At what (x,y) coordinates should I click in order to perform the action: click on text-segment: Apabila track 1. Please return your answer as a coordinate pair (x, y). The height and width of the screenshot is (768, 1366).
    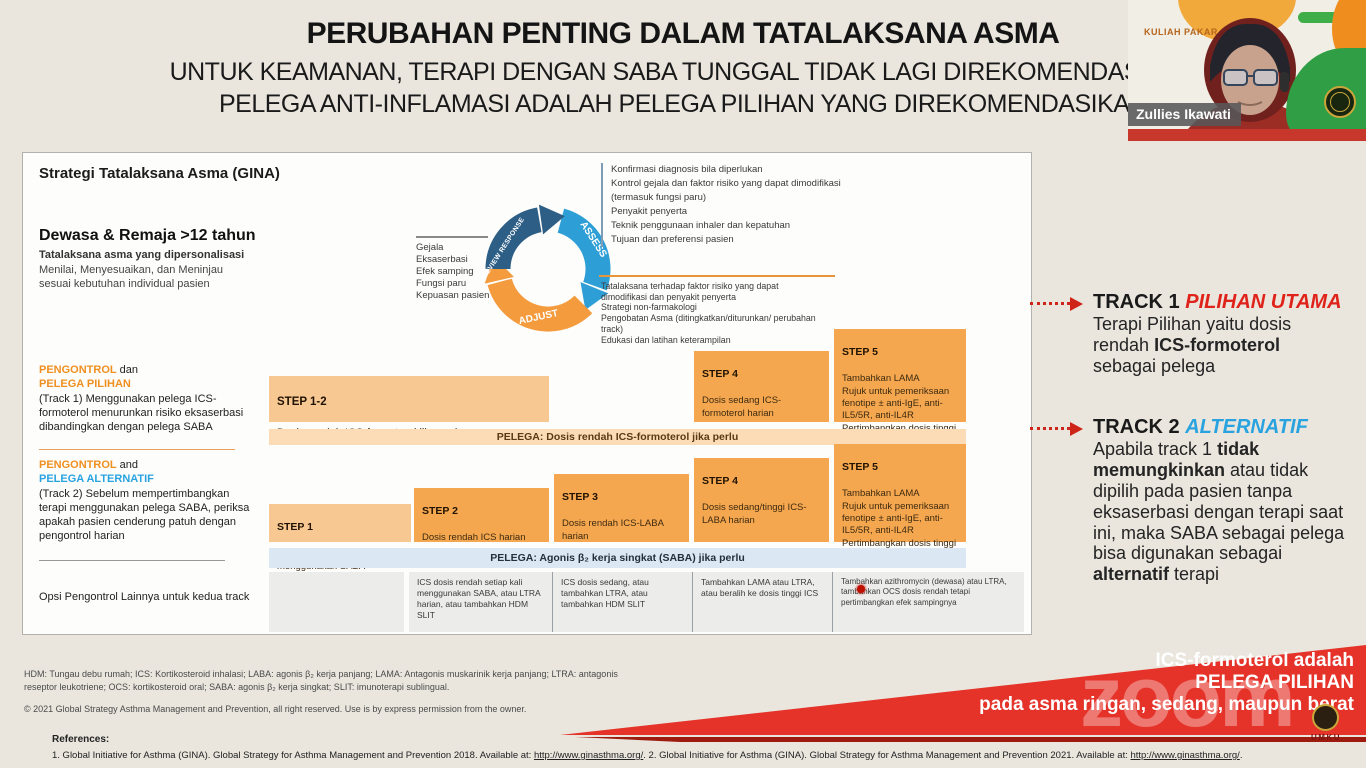
    Looking at the image, I should click on (1155, 449).